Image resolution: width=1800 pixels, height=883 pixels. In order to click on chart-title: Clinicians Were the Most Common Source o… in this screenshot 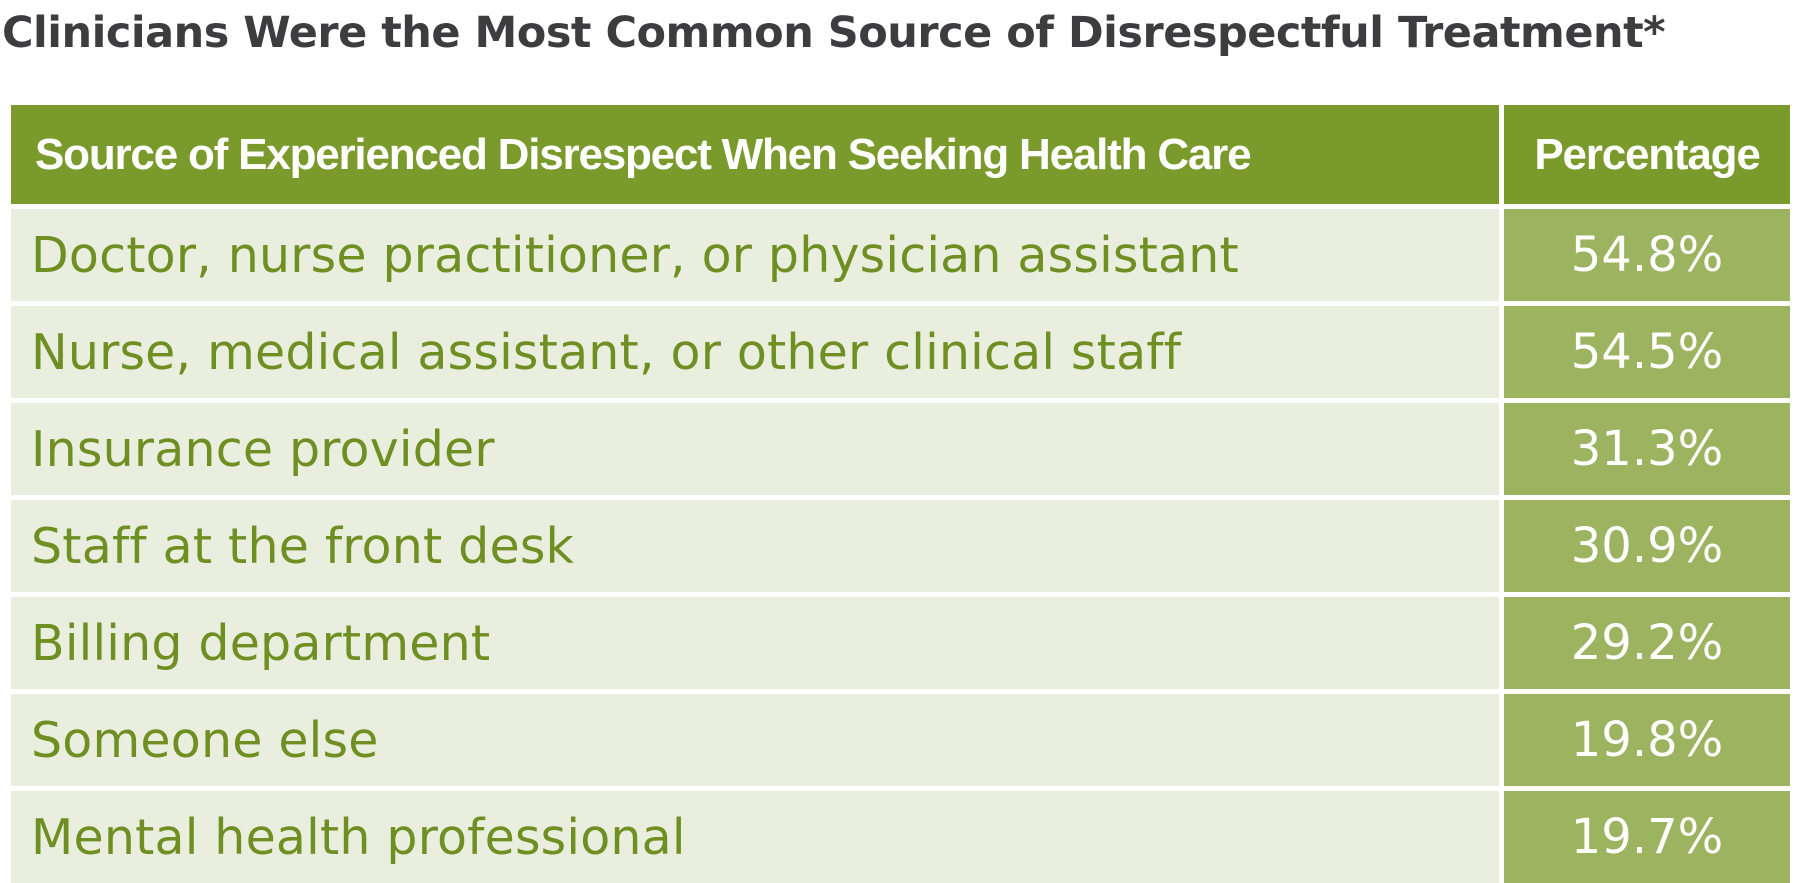, I will do `click(834, 33)`.